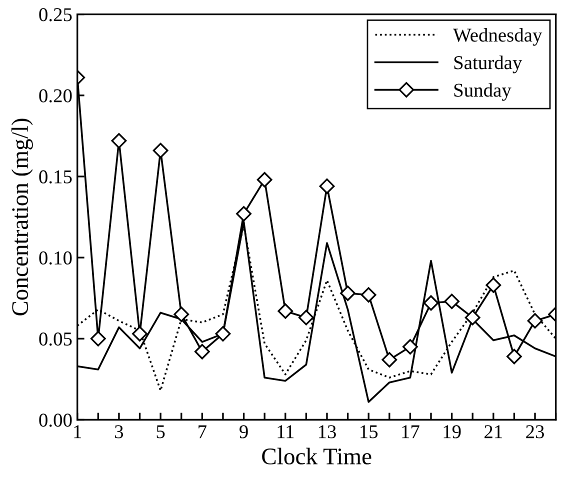 This screenshot has height=477, width=573. Describe the element at coordinates (497, 37) in the screenshot. I see `legend-label: Wednesday` at that location.